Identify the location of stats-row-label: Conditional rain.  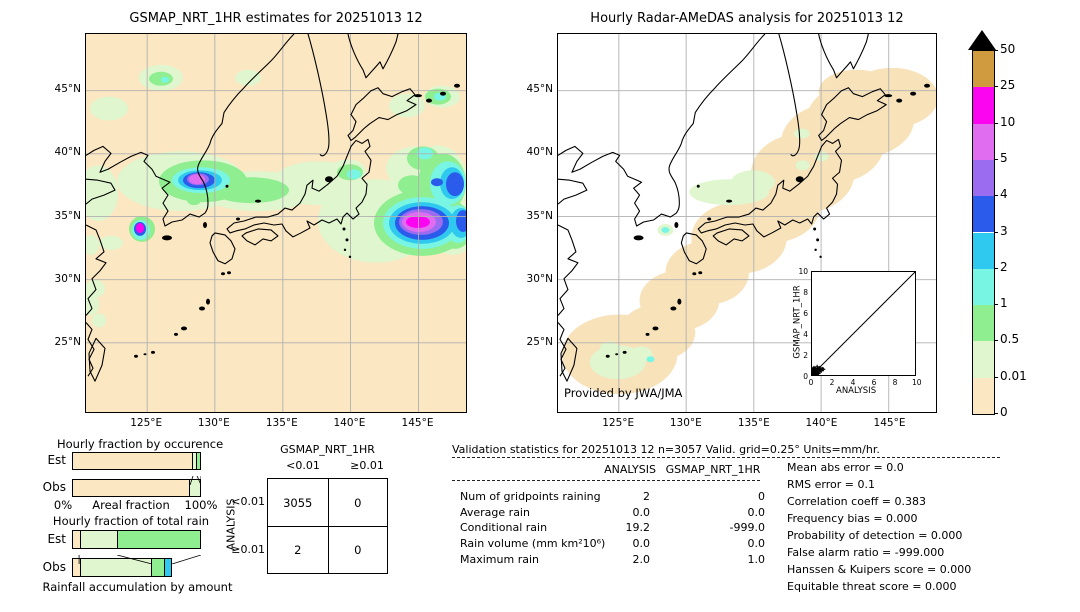
(504, 528).